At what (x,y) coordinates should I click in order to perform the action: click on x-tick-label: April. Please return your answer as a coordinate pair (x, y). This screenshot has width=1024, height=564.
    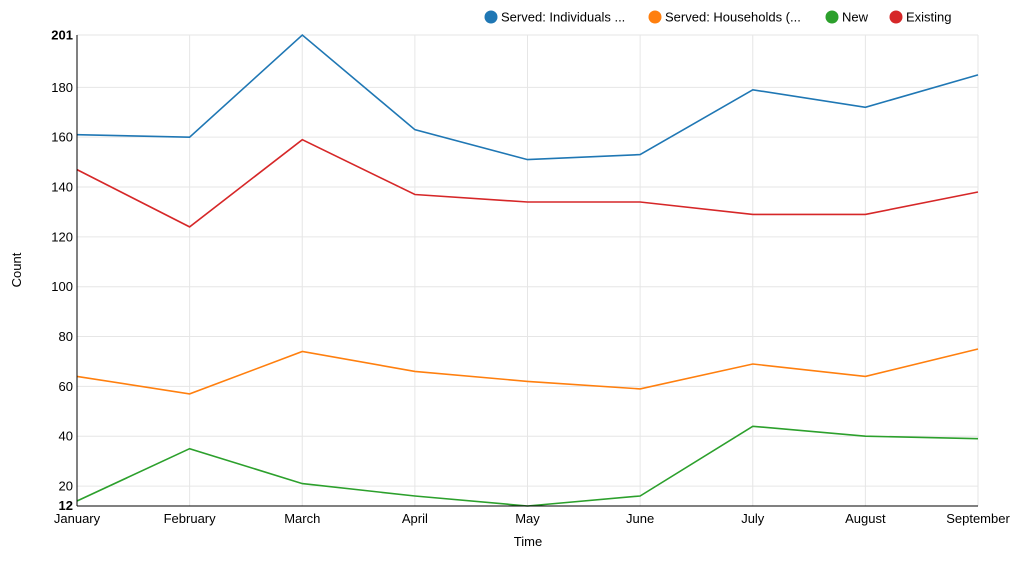
    Looking at the image, I should click on (415, 518).